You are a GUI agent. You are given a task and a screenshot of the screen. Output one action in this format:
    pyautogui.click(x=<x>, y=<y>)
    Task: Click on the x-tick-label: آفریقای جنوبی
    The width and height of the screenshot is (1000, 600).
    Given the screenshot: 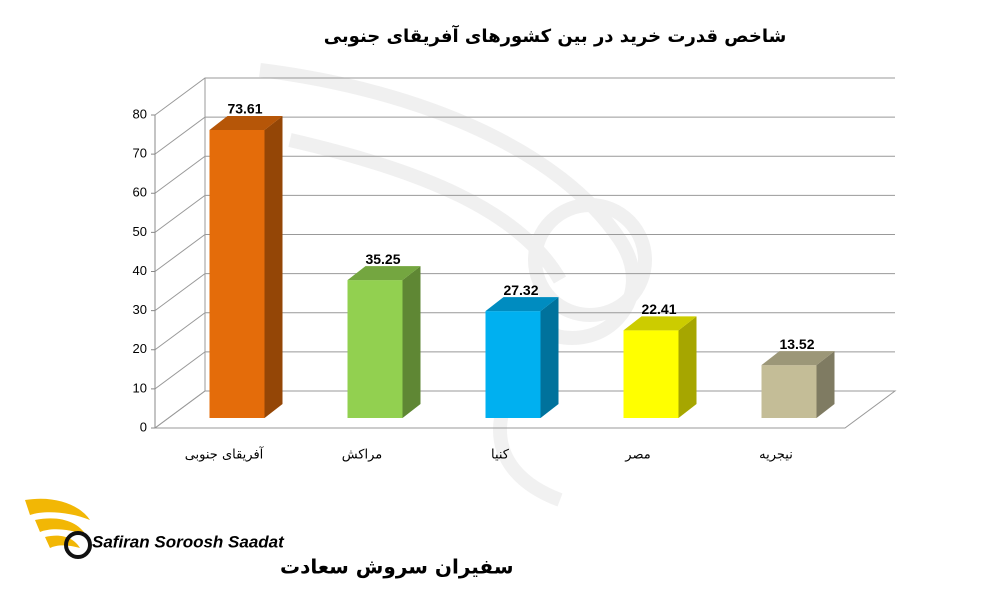 What is the action you would take?
    pyautogui.click(x=225, y=454)
    